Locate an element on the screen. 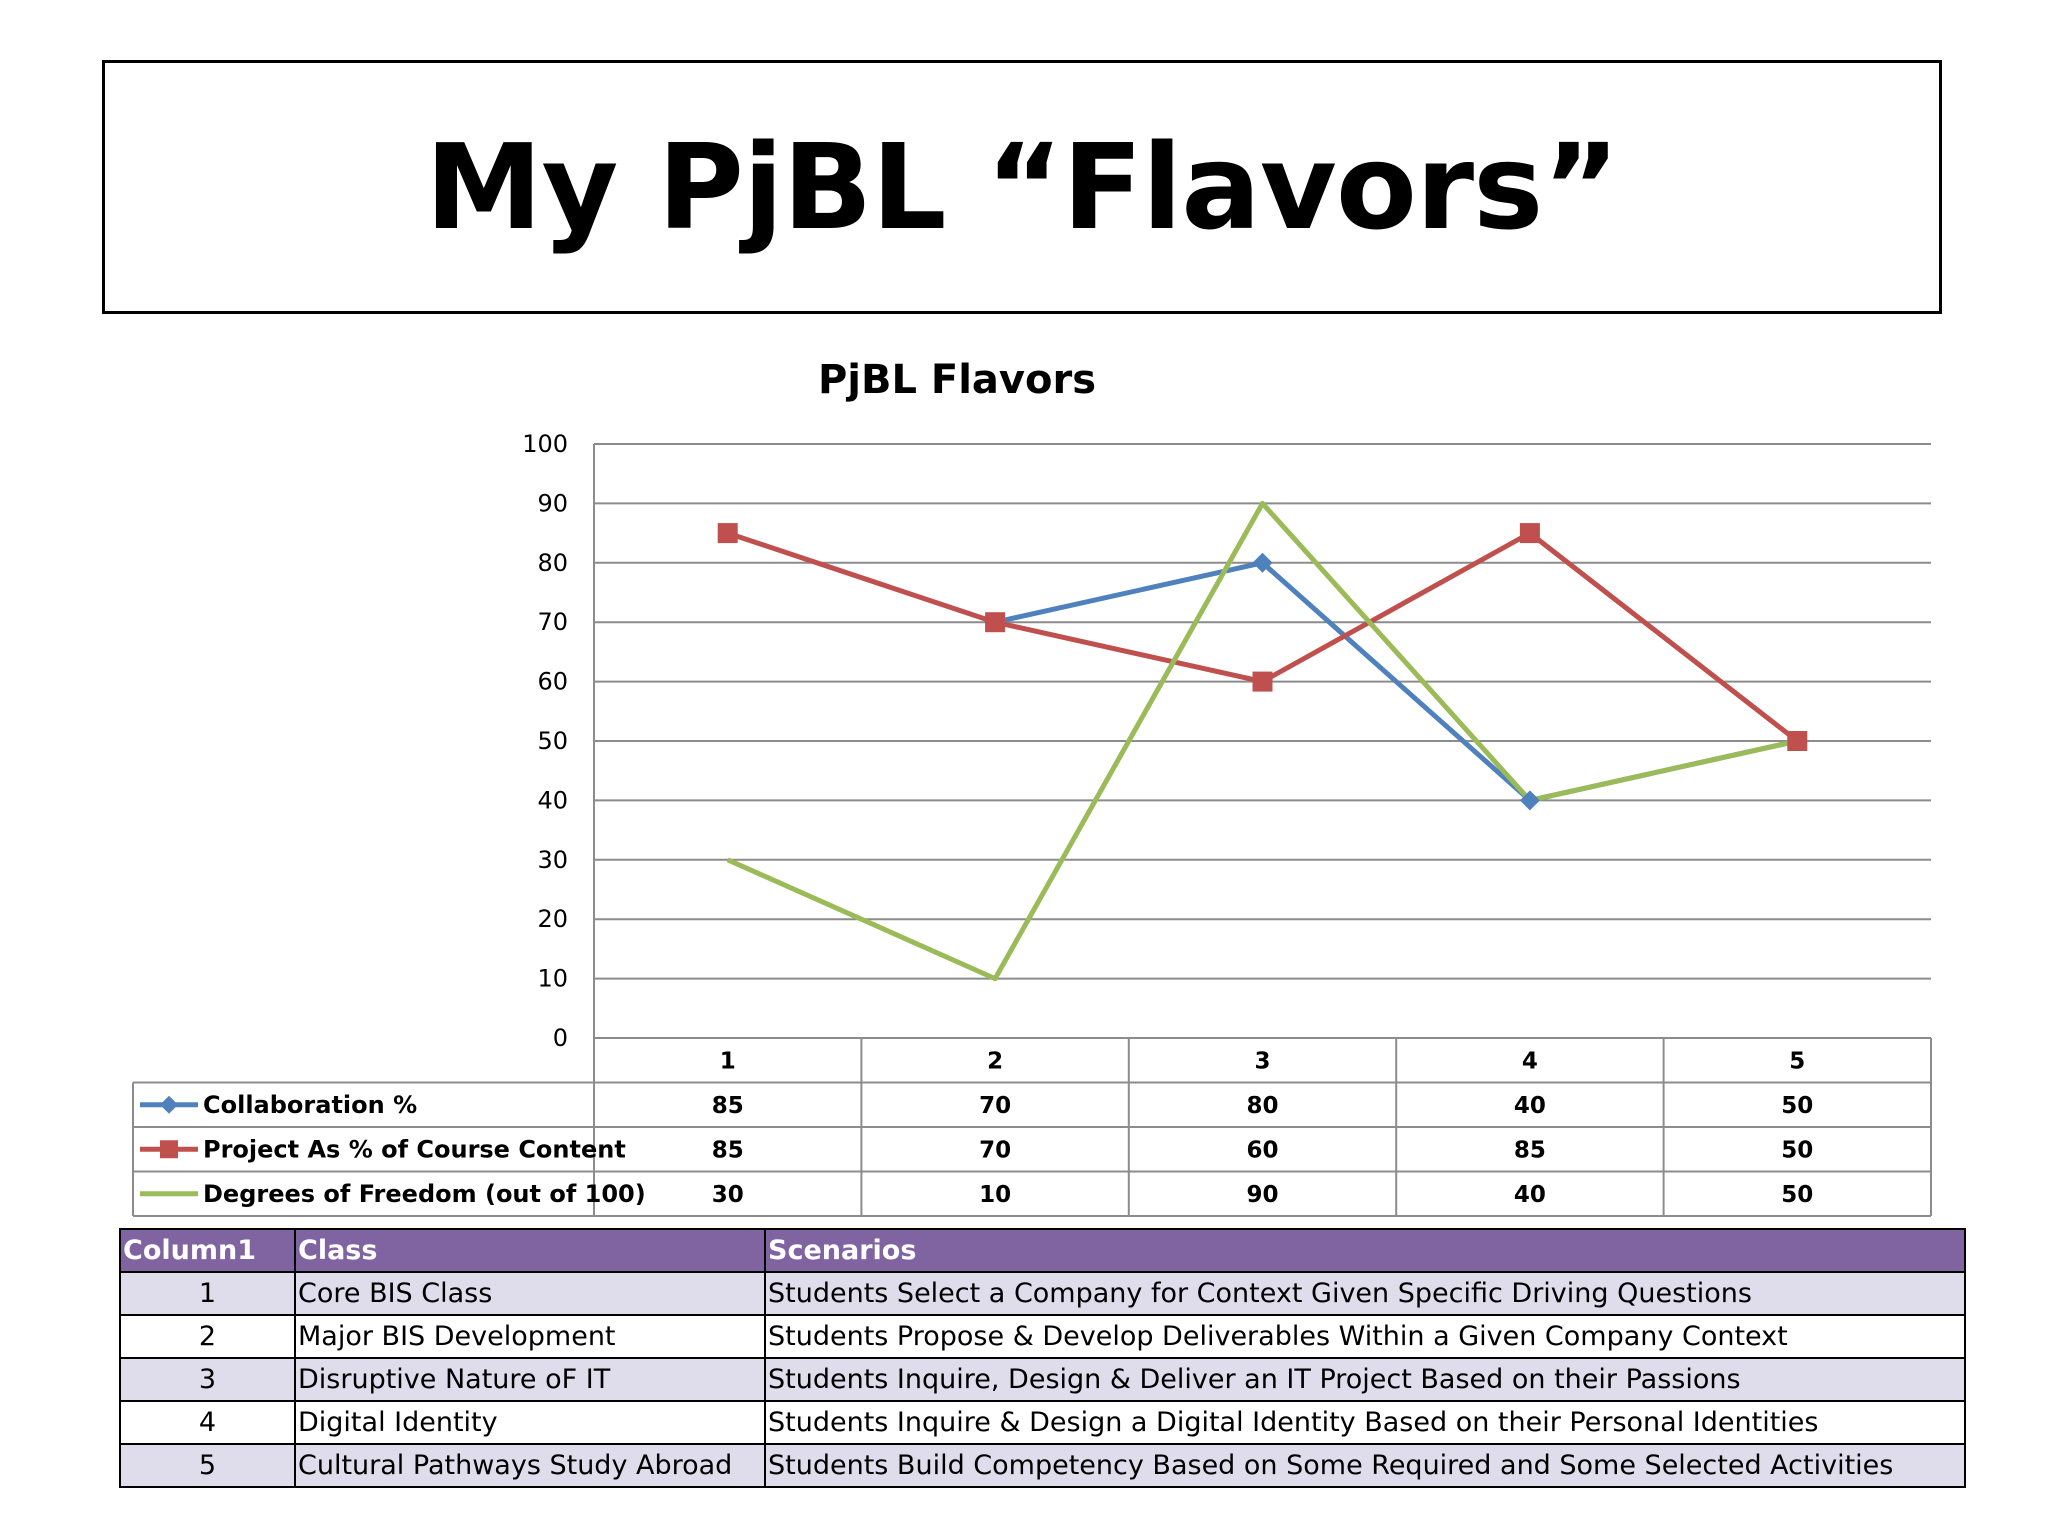  chart-title: PjBL Flavors is located at coordinates (957, 380).